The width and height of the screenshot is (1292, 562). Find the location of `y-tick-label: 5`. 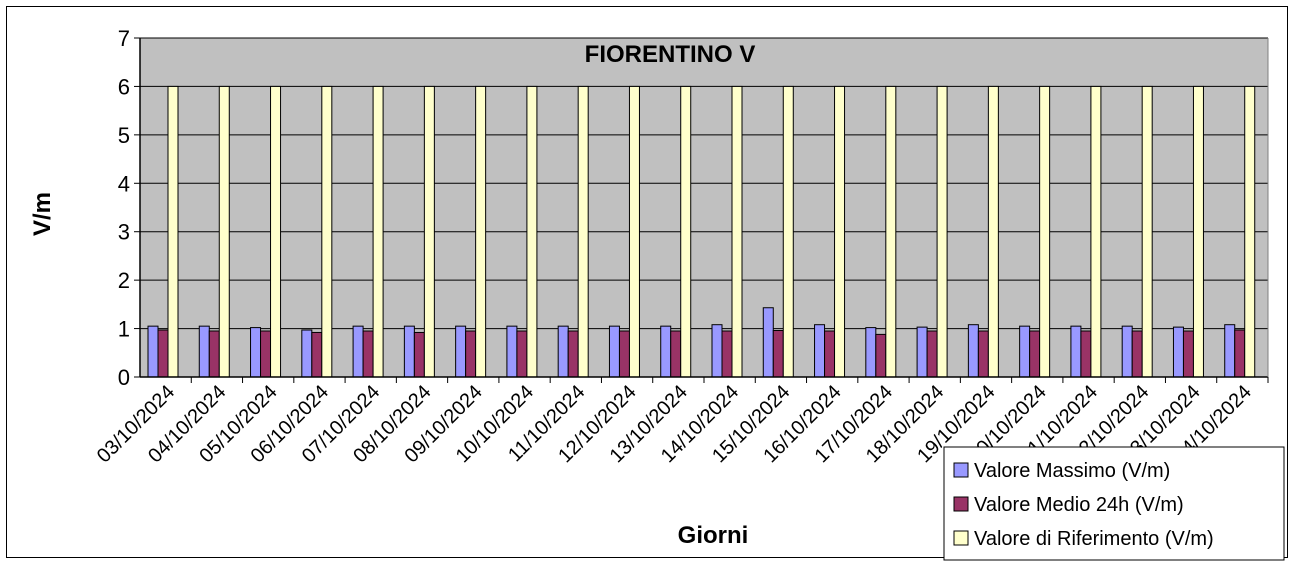

y-tick-label: 5 is located at coordinates (124, 135).